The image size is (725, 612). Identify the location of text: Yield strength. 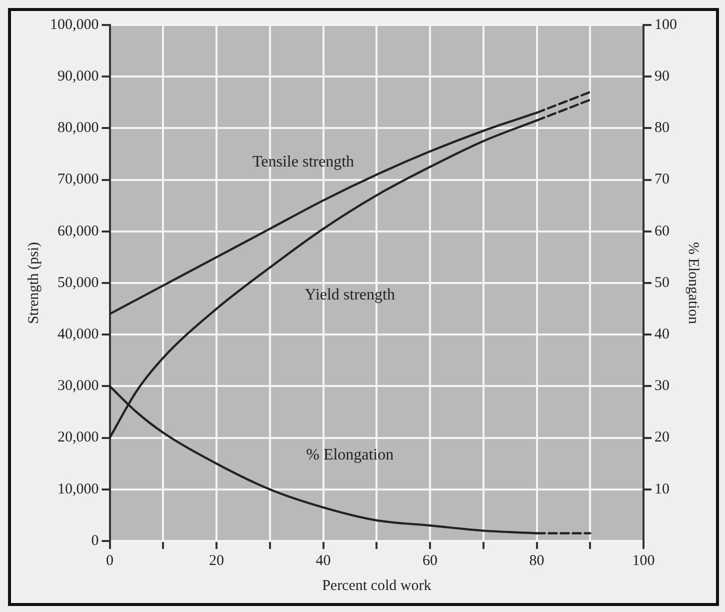
(349, 295).